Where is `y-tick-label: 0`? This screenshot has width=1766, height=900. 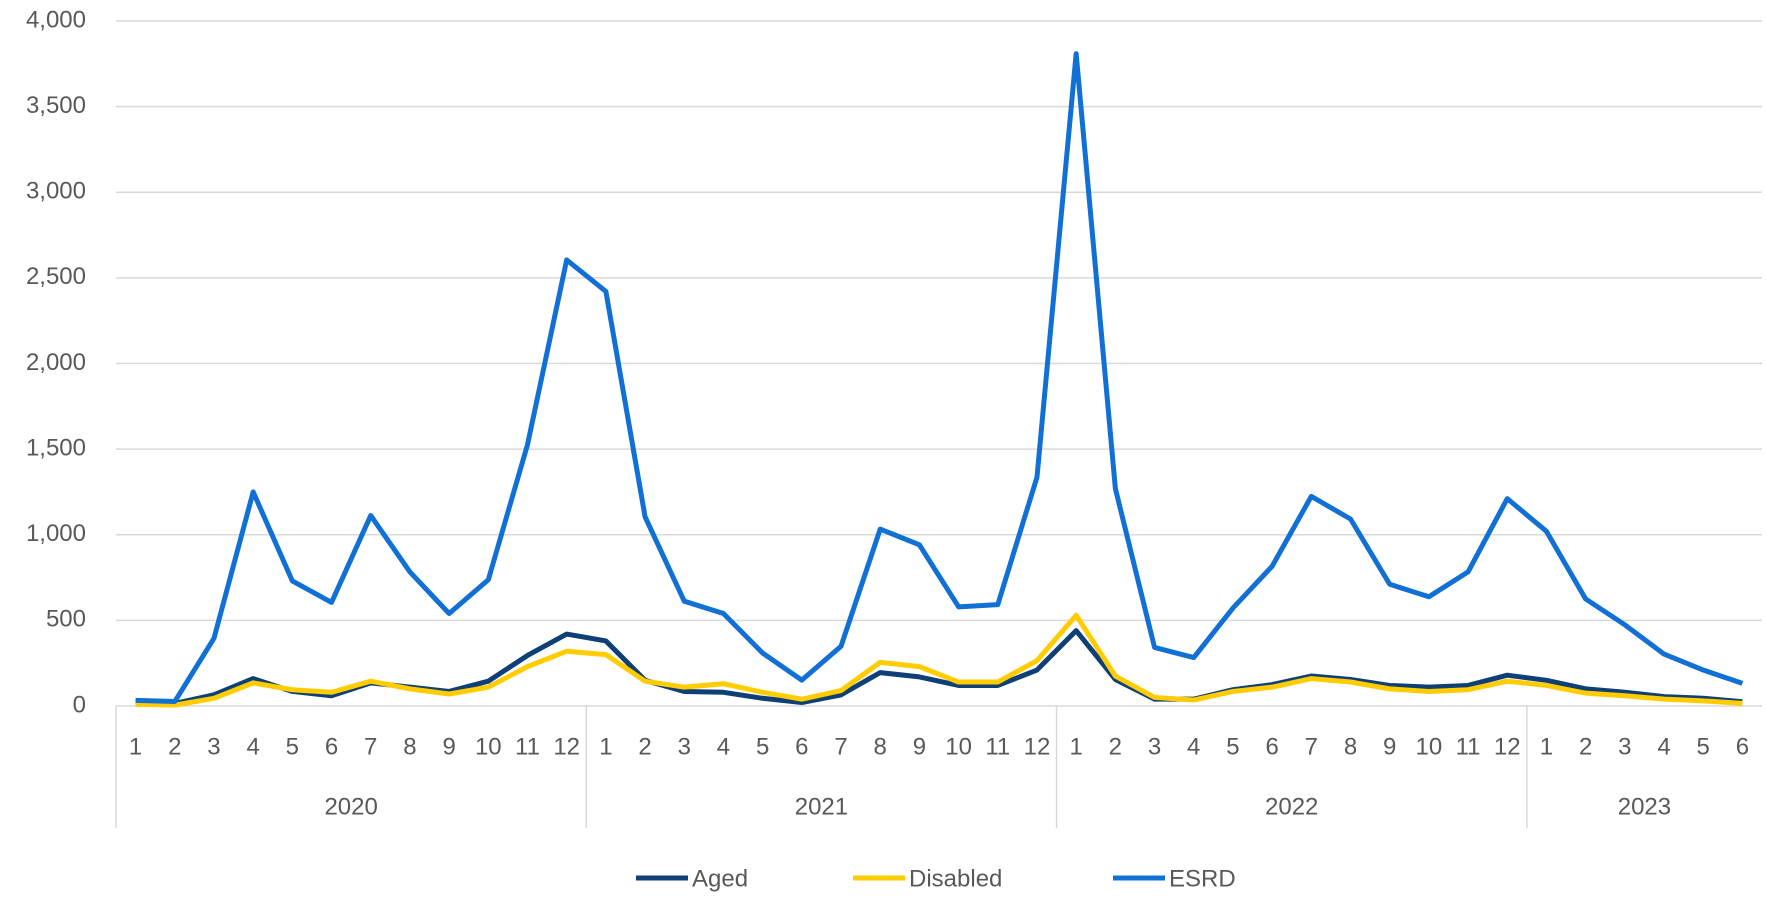
y-tick-label: 0 is located at coordinates (79, 704).